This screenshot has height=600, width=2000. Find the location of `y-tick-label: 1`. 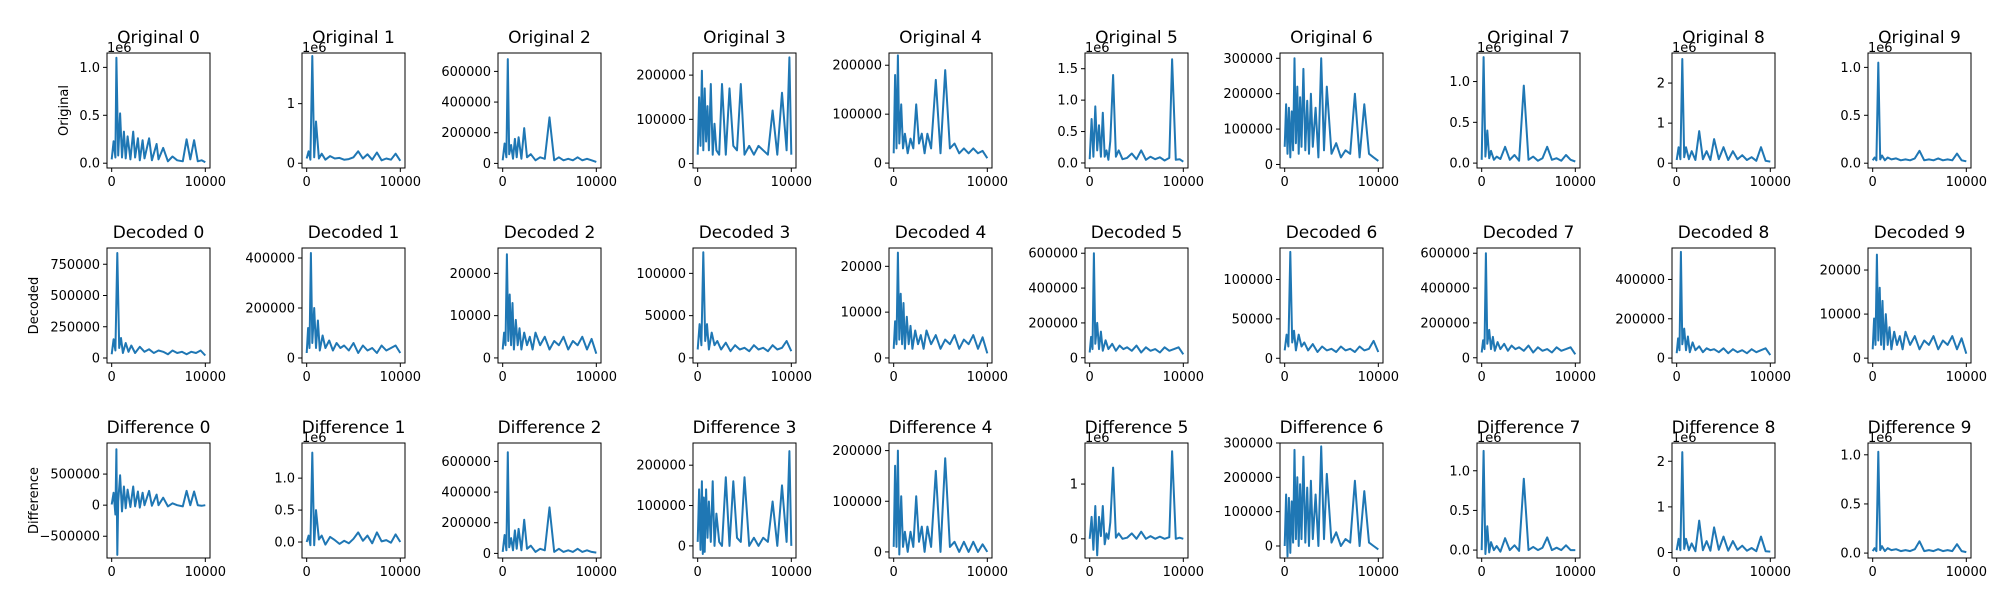

y-tick-label: 1 is located at coordinates (291, 104).